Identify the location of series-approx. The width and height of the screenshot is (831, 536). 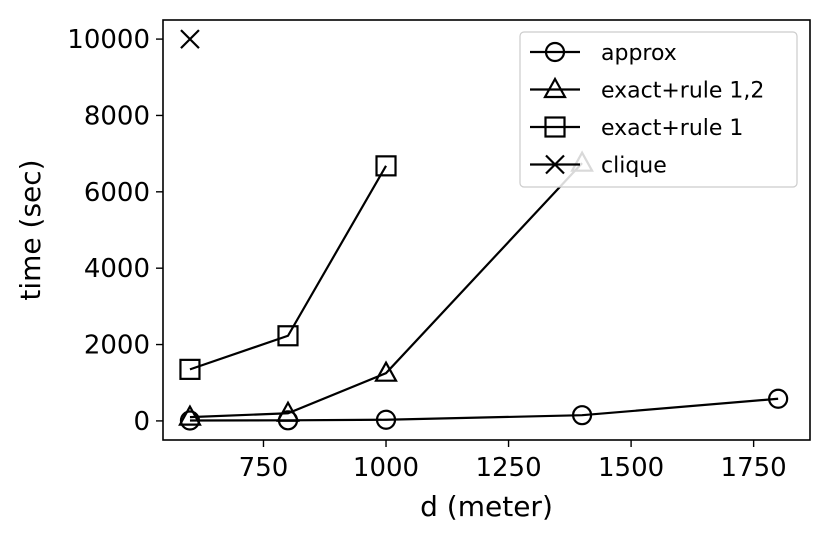
(484, 409).